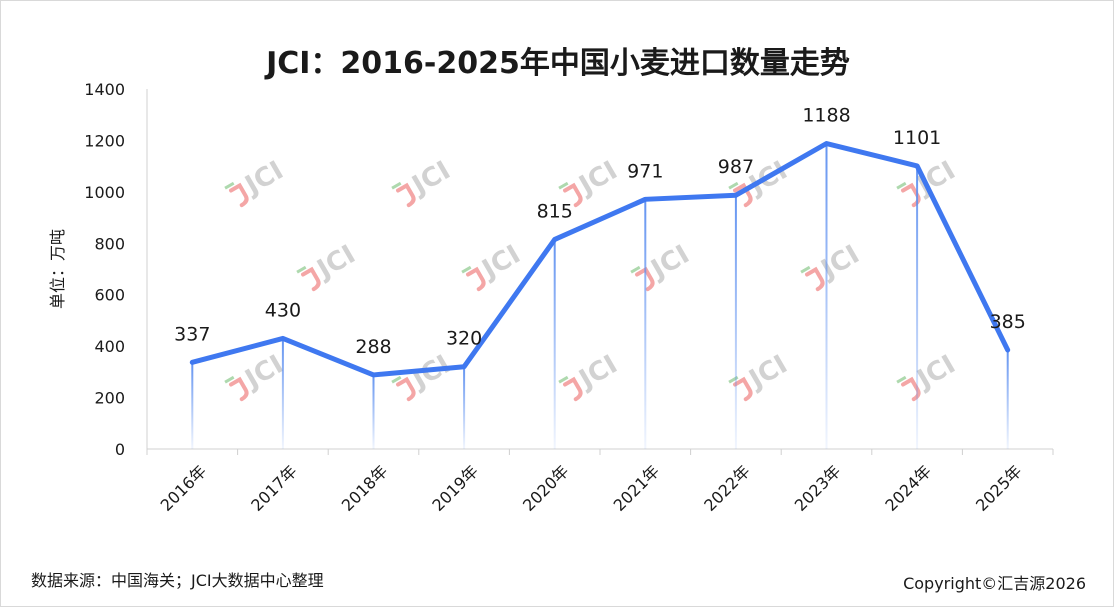 The height and width of the screenshot is (608, 1114). Describe the element at coordinates (557, 63) in the screenshot. I see `chart-title: JCI：2016-2025年中国小麦进口数量走势` at that location.